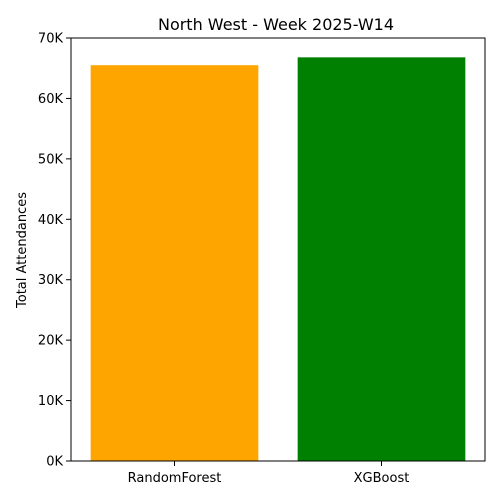 This screenshot has height=500, width=500. Describe the element at coordinates (51, 39) in the screenshot. I see `y-tick-label: 70K` at that location.